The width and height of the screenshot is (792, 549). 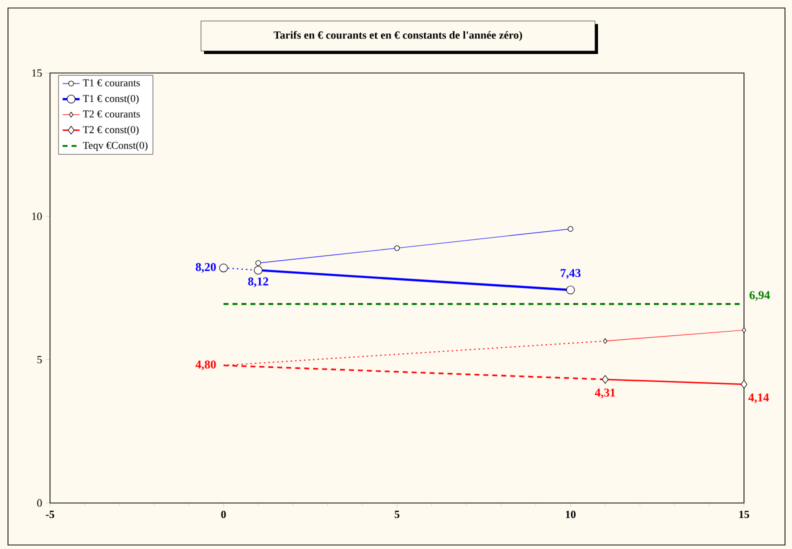 I want to click on data-label: 8,12, so click(x=258, y=282).